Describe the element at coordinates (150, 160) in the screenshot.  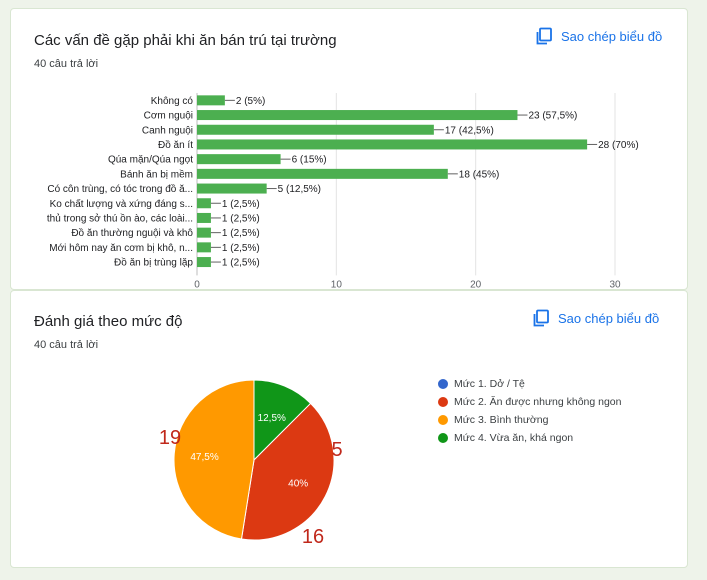
I see `category-label: Qúa mặn/Qúa ngọt` at that location.